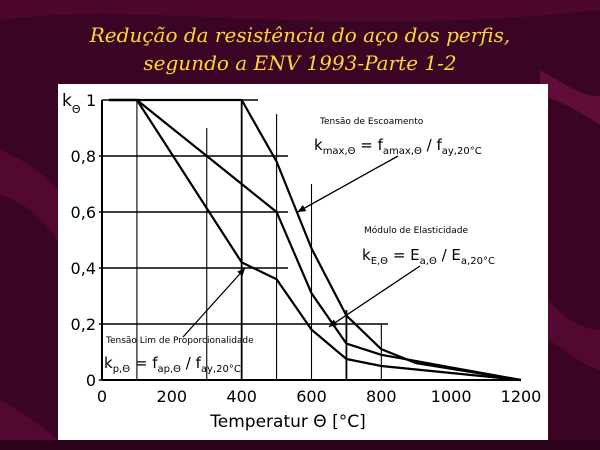 This screenshot has width=600, height=450. What do you see at coordinates (71, 103) in the screenshot?
I see `y-axis-label: kΘ` at bounding box center [71, 103].